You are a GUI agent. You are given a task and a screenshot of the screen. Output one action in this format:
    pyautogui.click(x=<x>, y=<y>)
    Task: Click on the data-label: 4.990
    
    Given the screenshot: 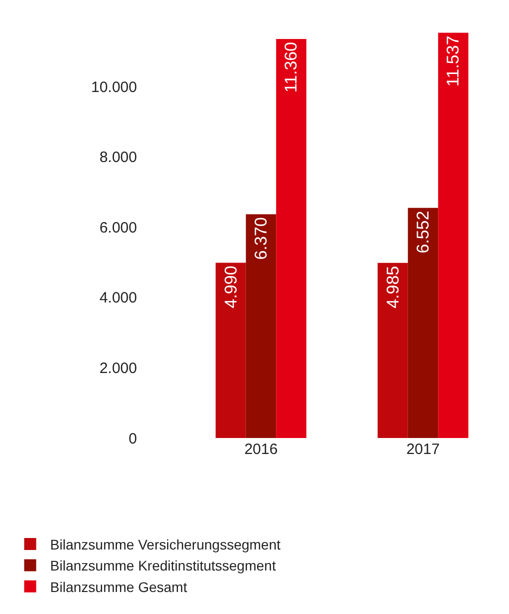 What is the action you would take?
    pyautogui.click(x=230, y=287)
    